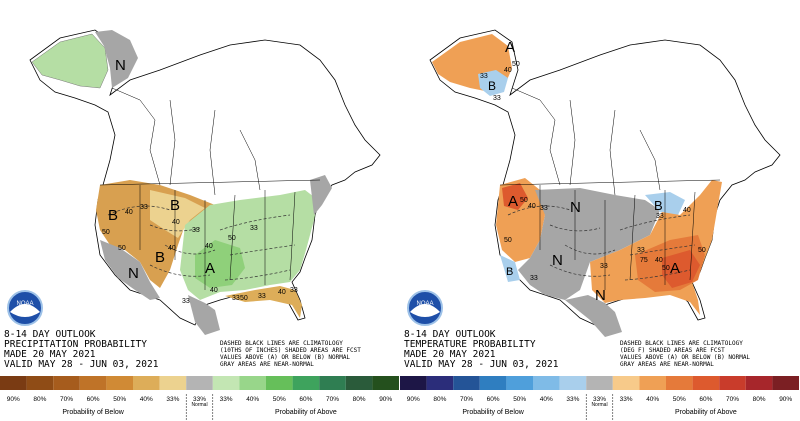 This screenshot has width=800, height=421. I want to click on west-light-below-area, so click(177, 214).